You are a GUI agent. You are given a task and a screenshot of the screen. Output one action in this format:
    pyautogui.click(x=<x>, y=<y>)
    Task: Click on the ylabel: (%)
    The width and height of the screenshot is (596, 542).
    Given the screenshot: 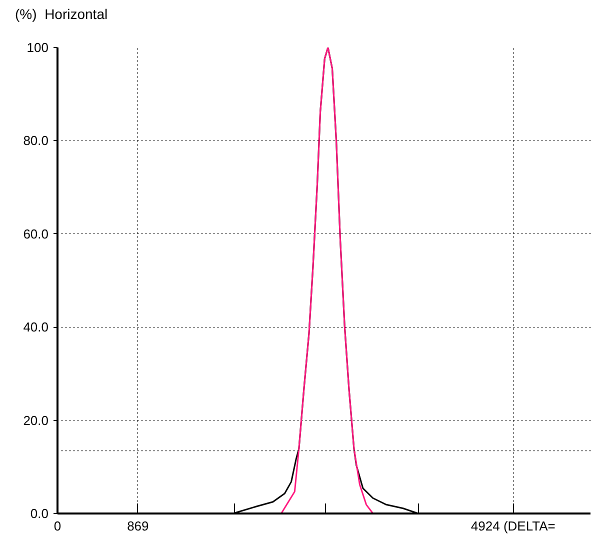 What is the action you would take?
    pyautogui.click(x=26, y=14)
    